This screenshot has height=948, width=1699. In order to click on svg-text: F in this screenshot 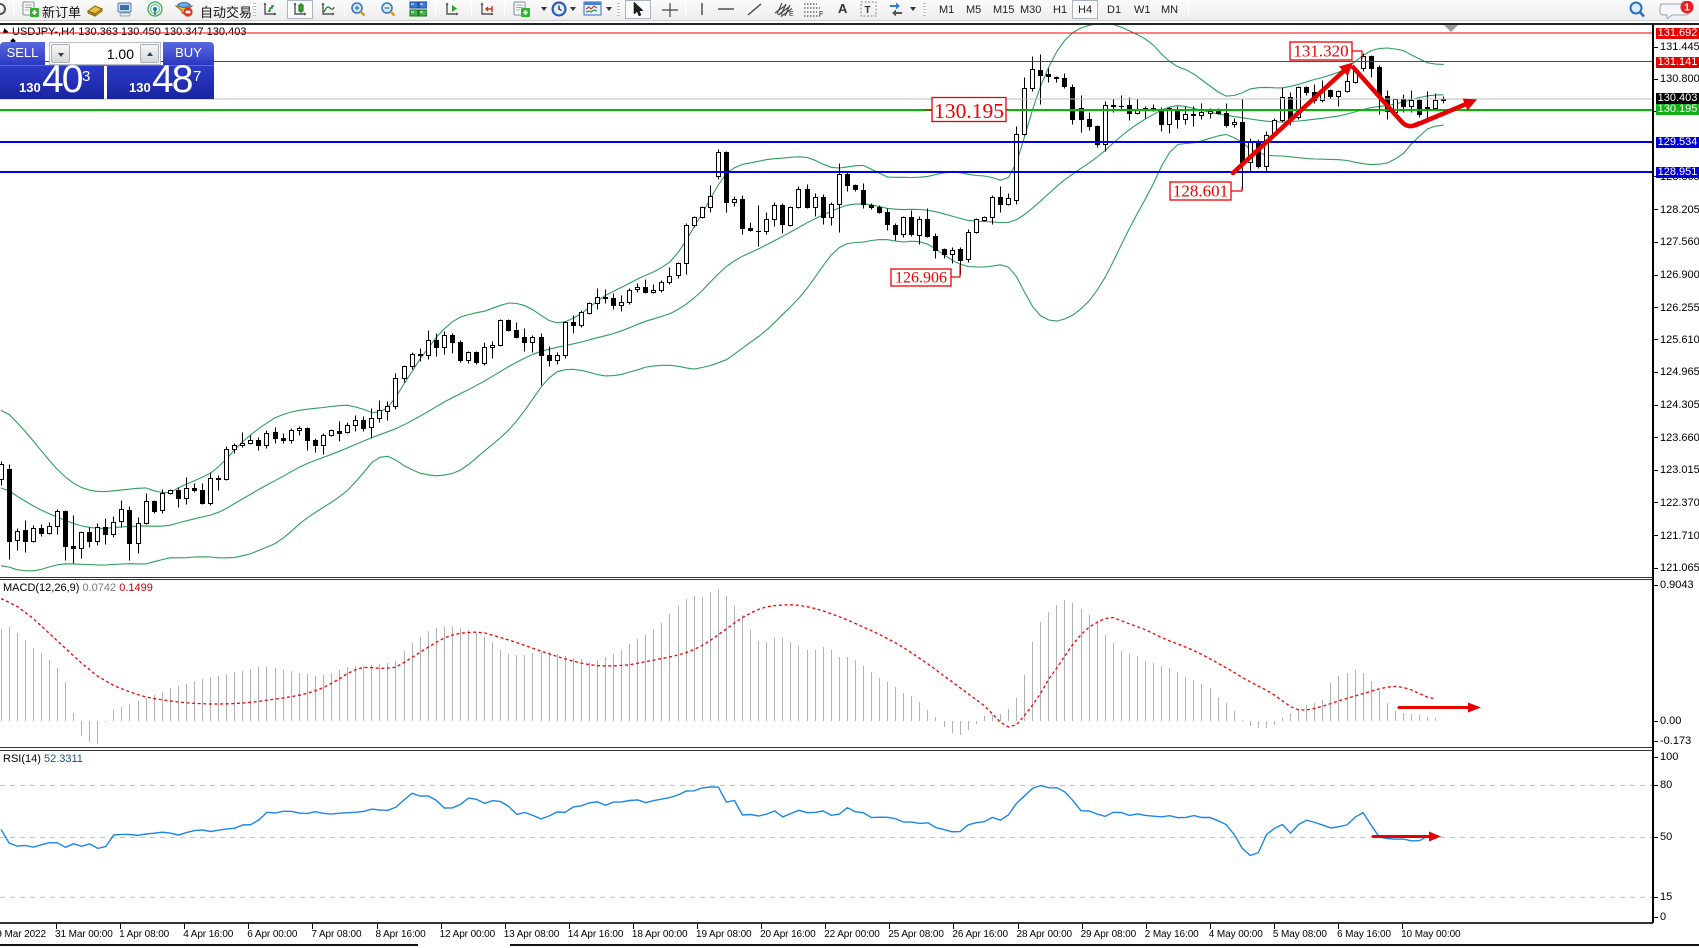, I will do `click(821, 14)`.